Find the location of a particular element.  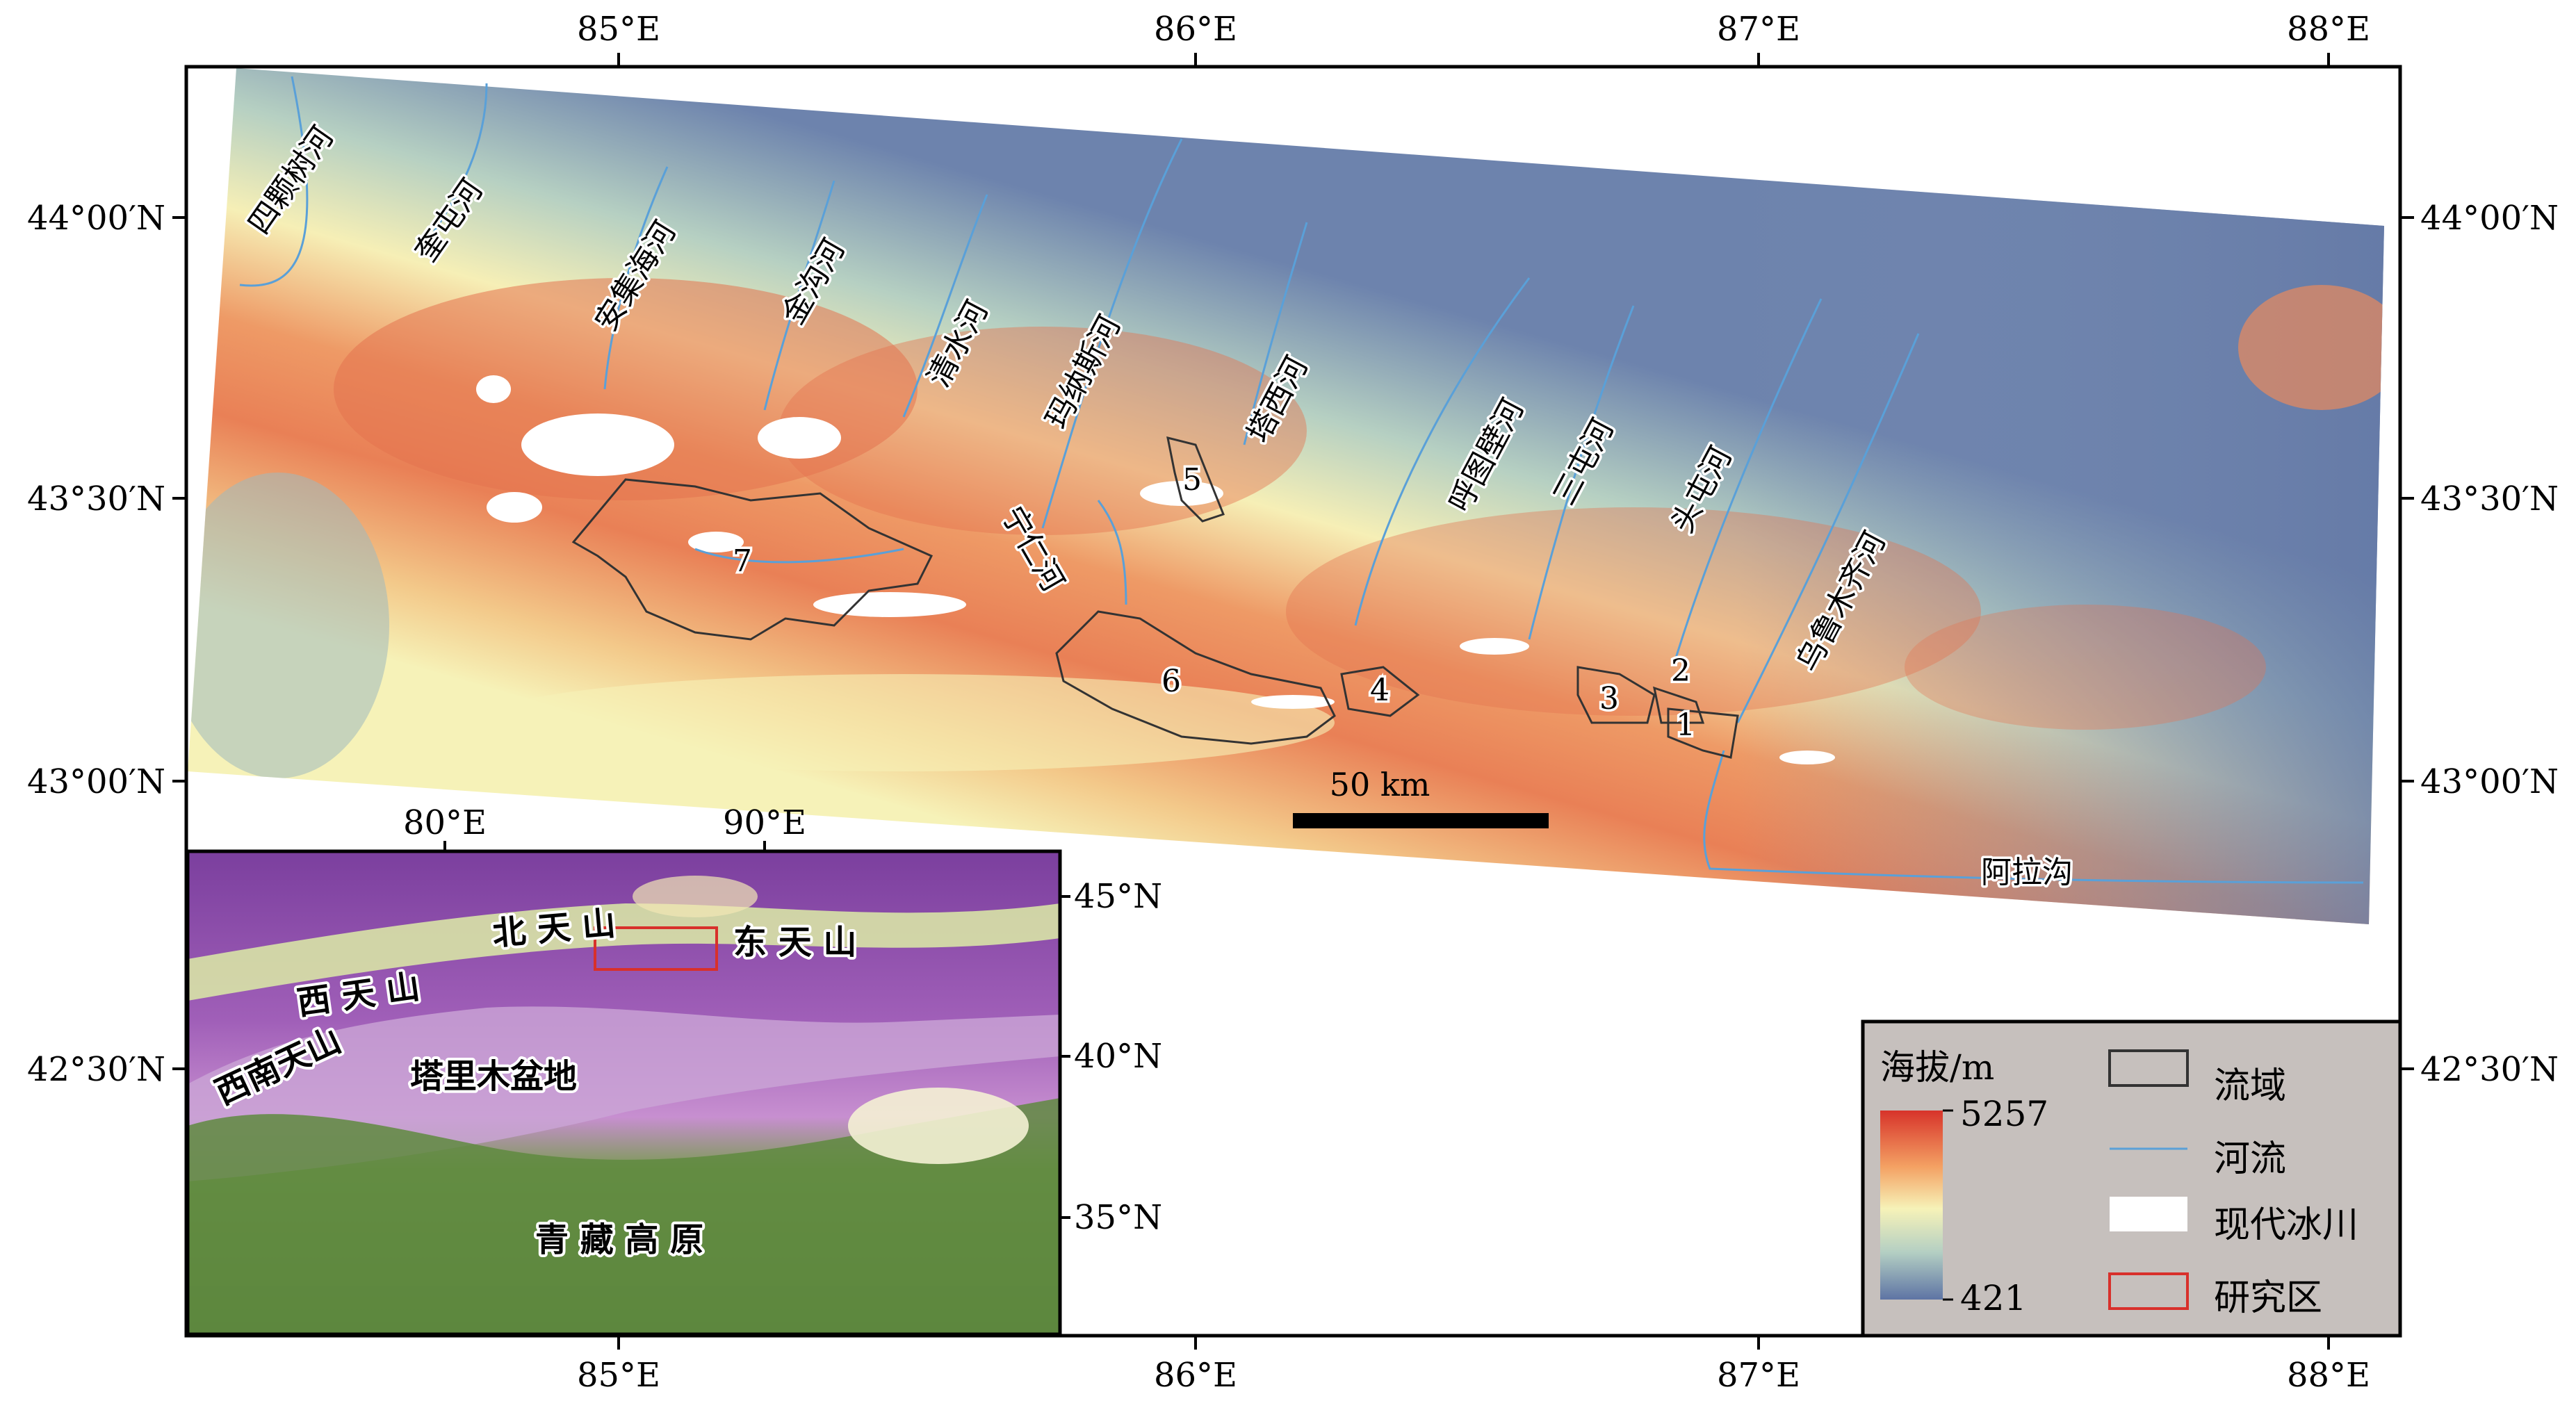

basin-number-2: 2 is located at coordinates (1680, 671).